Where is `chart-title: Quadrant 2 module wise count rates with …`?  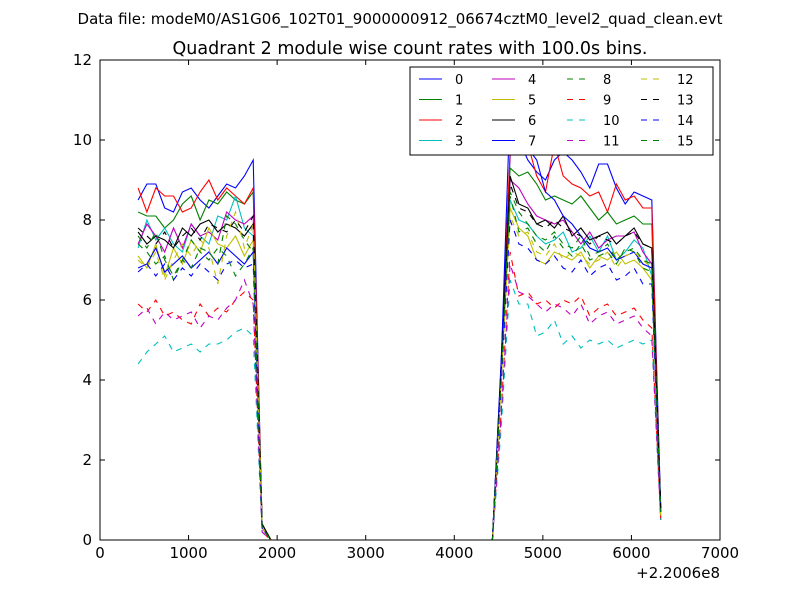
chart-title: Quadrant 2 module wise count rates with … is located at coordinates (410, 49).